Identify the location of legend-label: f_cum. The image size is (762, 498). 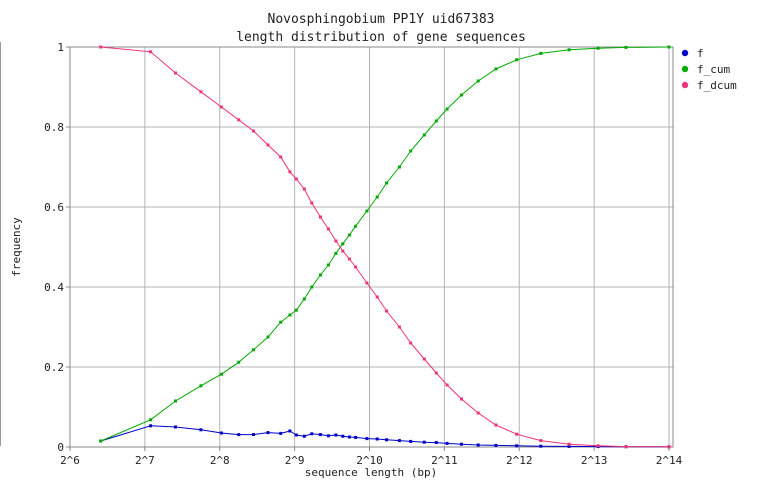
(713, 69).